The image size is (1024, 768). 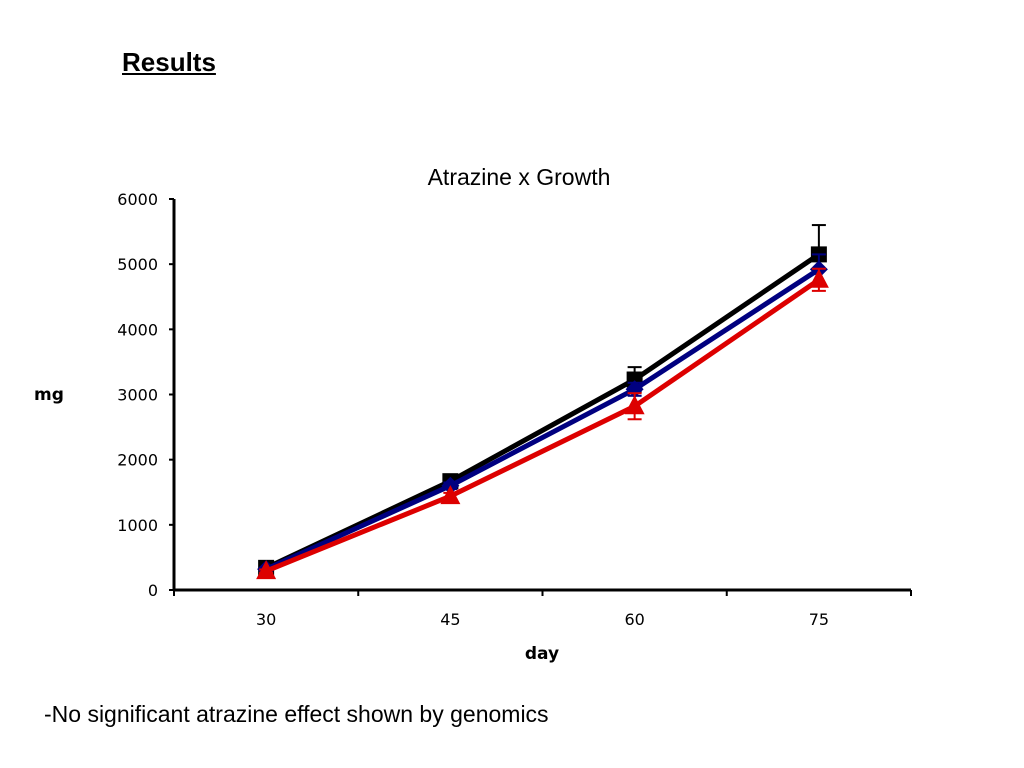 I want to click on y-tick-label: 2000, so click(x=137, y=460).